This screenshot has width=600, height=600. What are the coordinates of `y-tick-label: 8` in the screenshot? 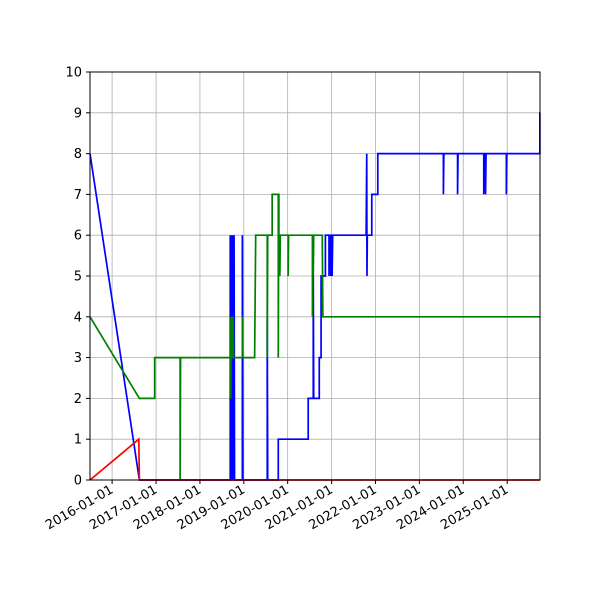 It's located at (78, 154).